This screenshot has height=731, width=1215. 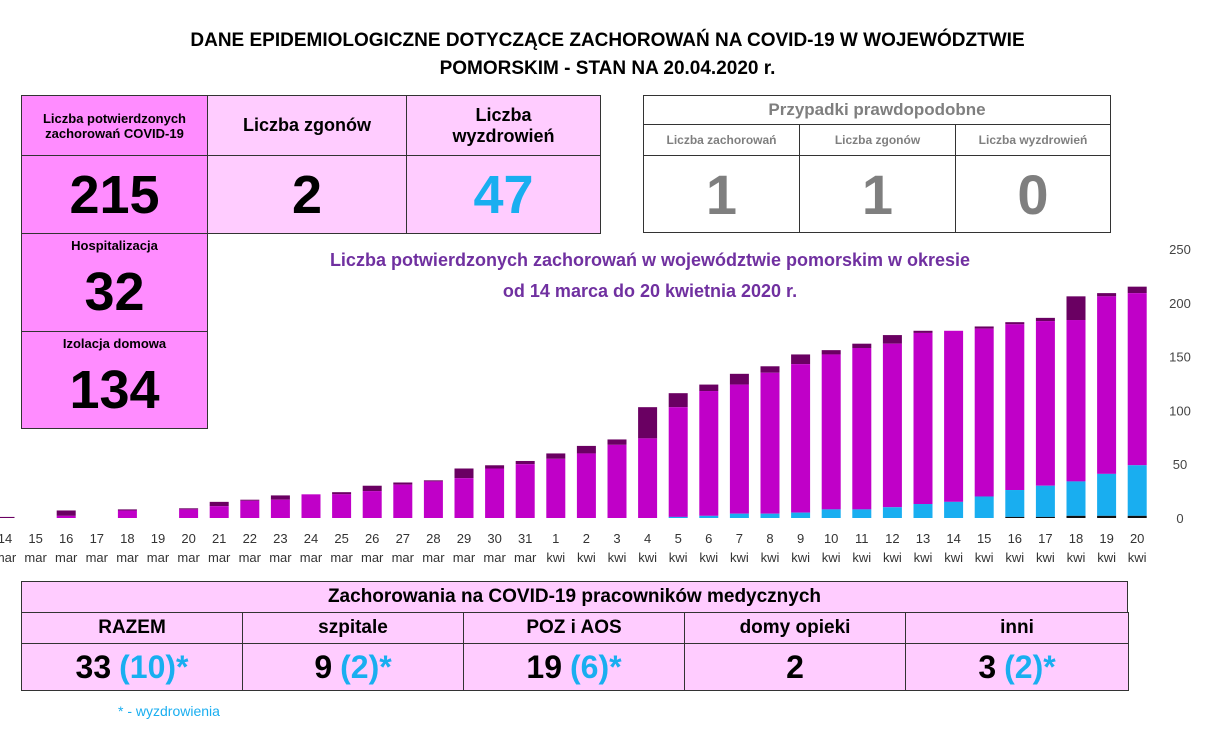 I want to click on stat-box: Izolacja domowa 134, so click(x=114, y=380).